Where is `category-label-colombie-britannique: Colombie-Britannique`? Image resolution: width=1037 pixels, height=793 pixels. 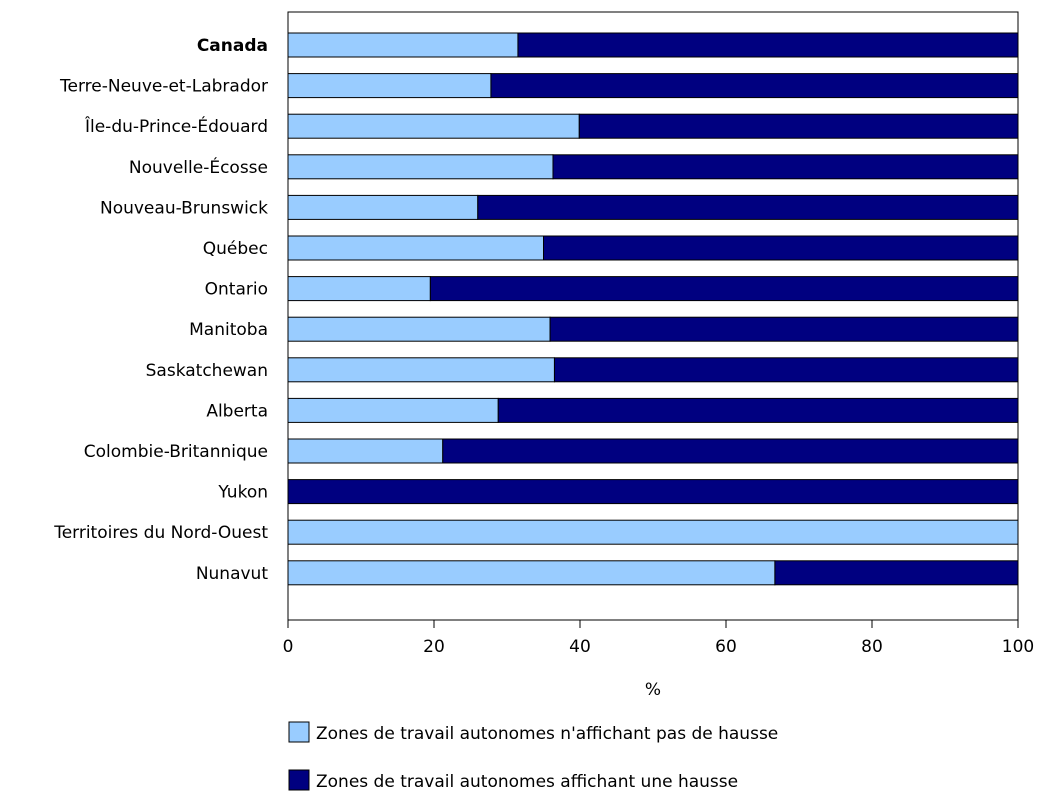 category-label-colombie-britannique: Colombie-Britannique is located at coordinates (176, 452).